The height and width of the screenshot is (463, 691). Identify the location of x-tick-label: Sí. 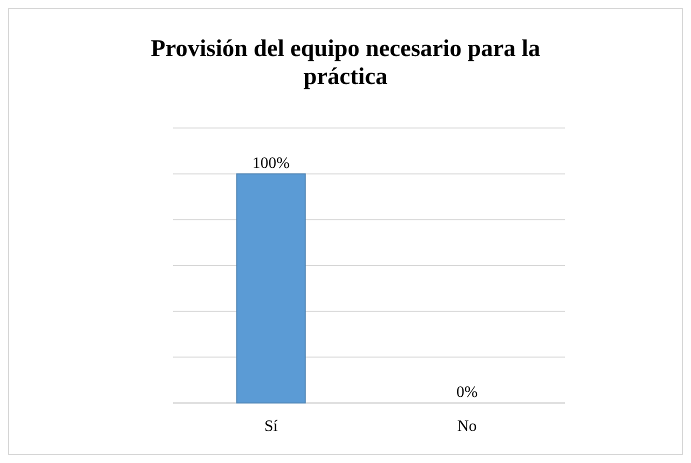
(271, 426).